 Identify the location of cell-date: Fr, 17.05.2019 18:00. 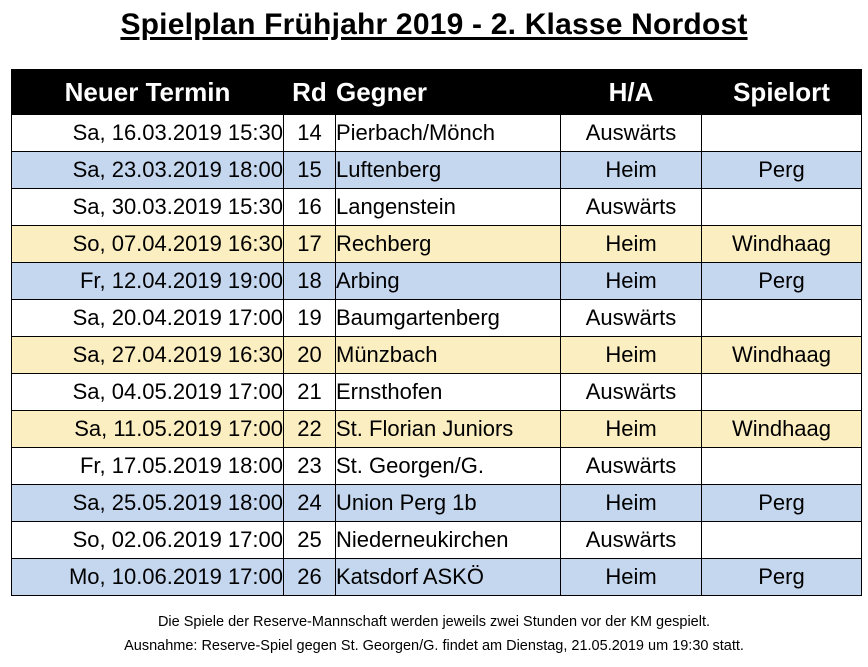
(147, 466).